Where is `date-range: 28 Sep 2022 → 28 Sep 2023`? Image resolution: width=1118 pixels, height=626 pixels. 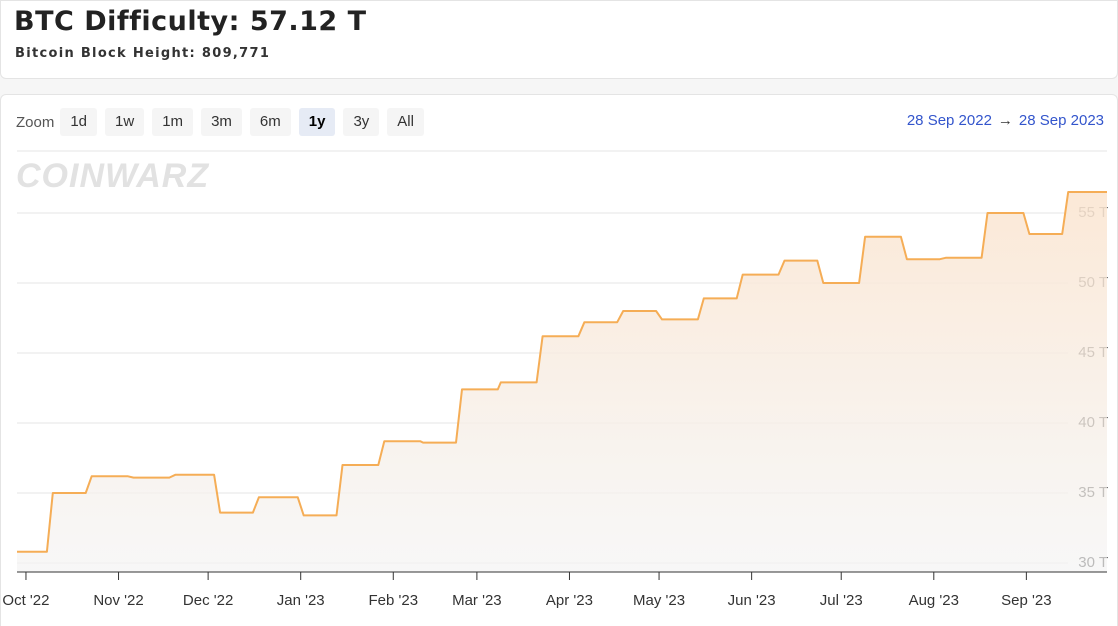 date-range: 28 Sep 2022 → 28 Sep 2023 is located at coordinates (1005, 120).